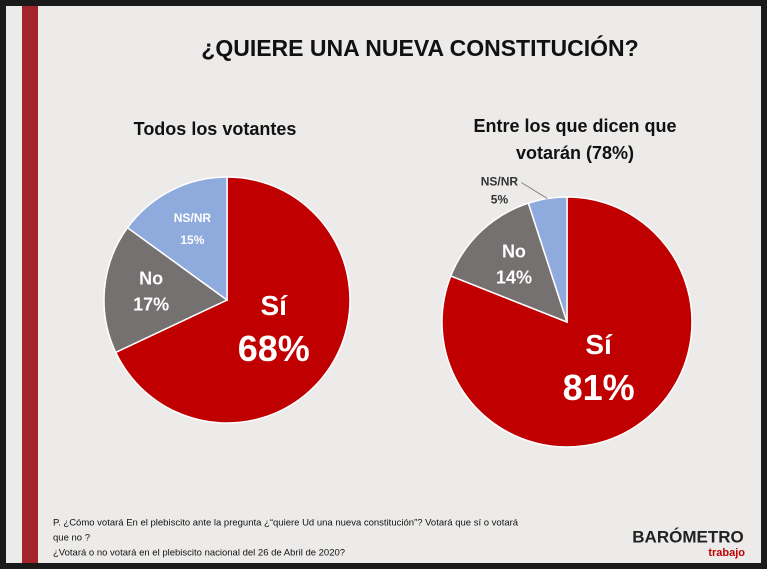  I want to click on slice-value: 17%, so click(151, 305).